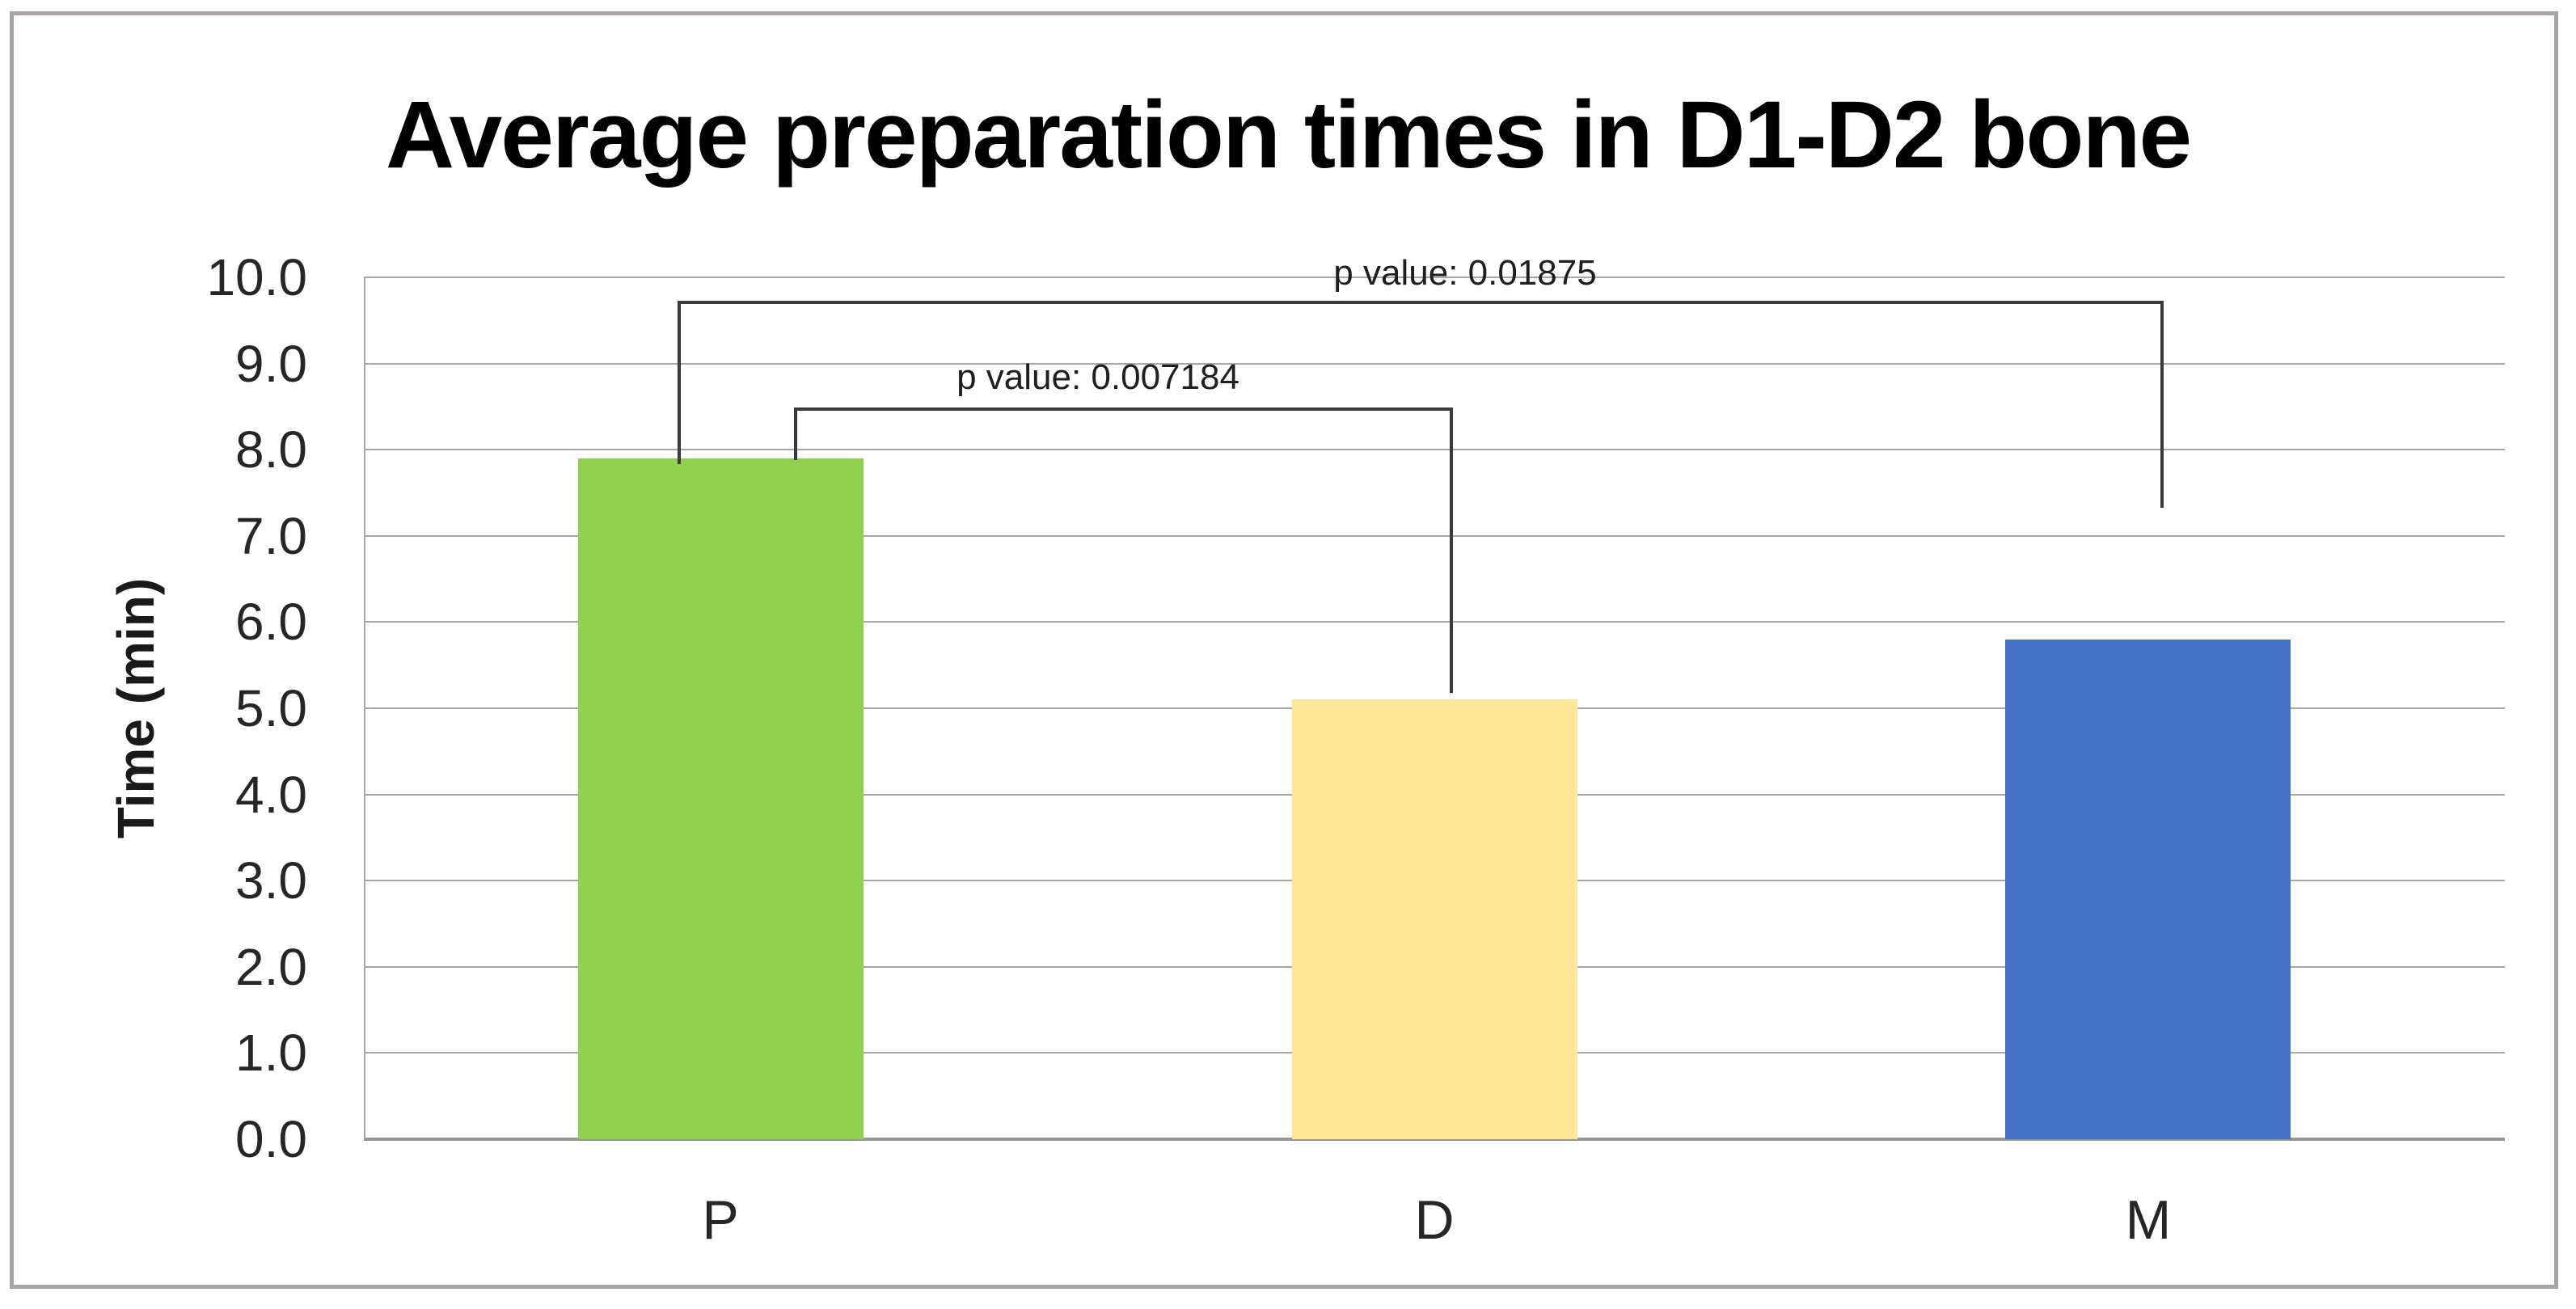  What do you see at coordinates (271, 708) in the screenshot?
I see `y-tick-label: 5.0` at bounding box center [271, 708].